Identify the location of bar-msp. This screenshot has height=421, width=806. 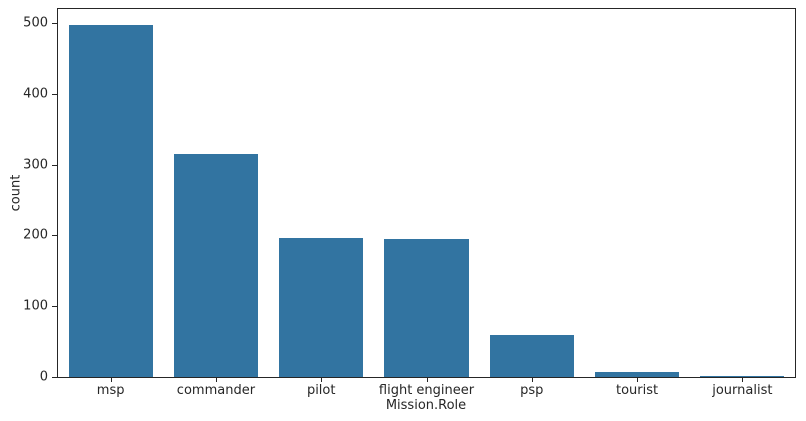
(110, 200).